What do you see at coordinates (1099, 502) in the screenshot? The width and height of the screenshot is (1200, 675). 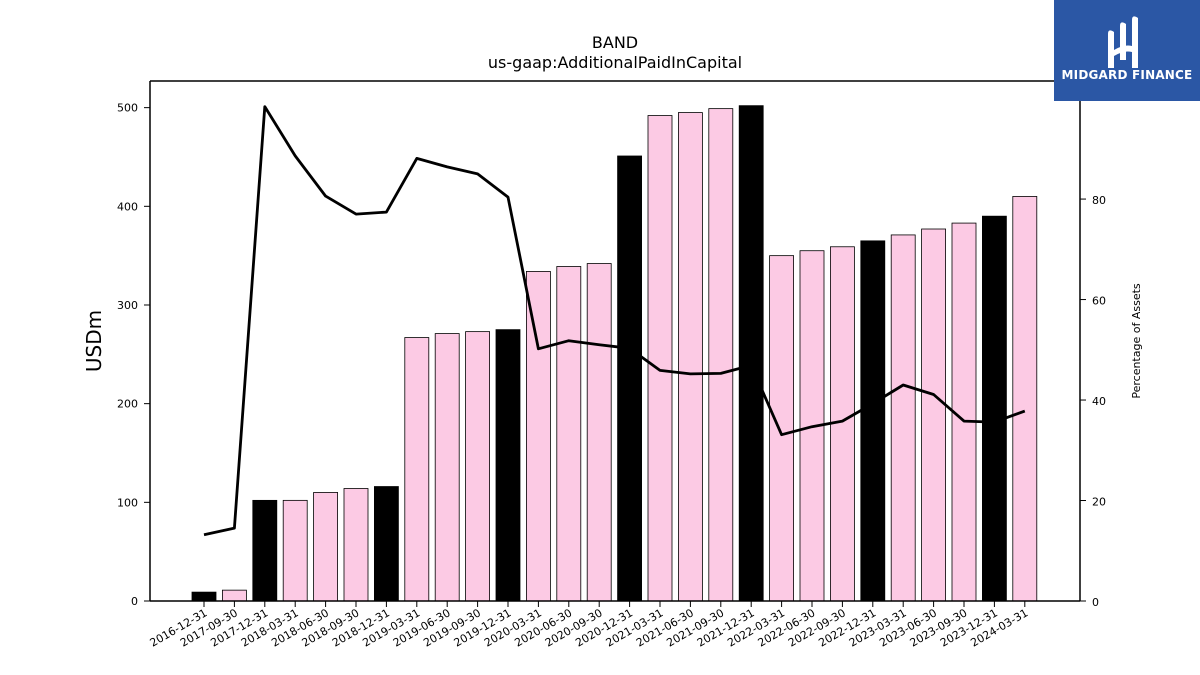 I see `y2-tick-label-20: 20` at bounding box center [1099, 502].